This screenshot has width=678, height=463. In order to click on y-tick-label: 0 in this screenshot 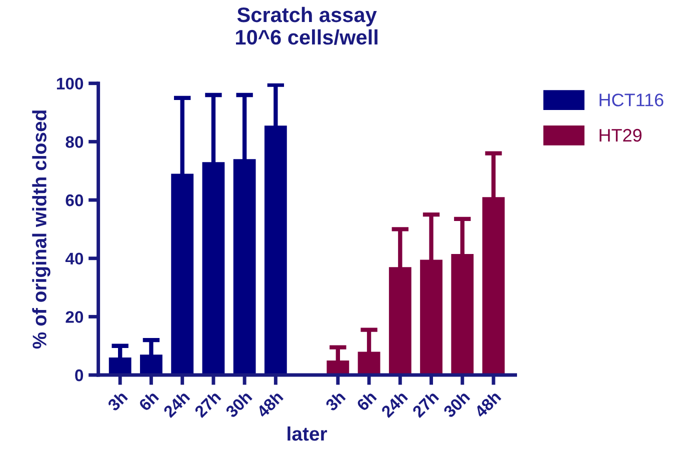, I will do `click(79, 375)`.